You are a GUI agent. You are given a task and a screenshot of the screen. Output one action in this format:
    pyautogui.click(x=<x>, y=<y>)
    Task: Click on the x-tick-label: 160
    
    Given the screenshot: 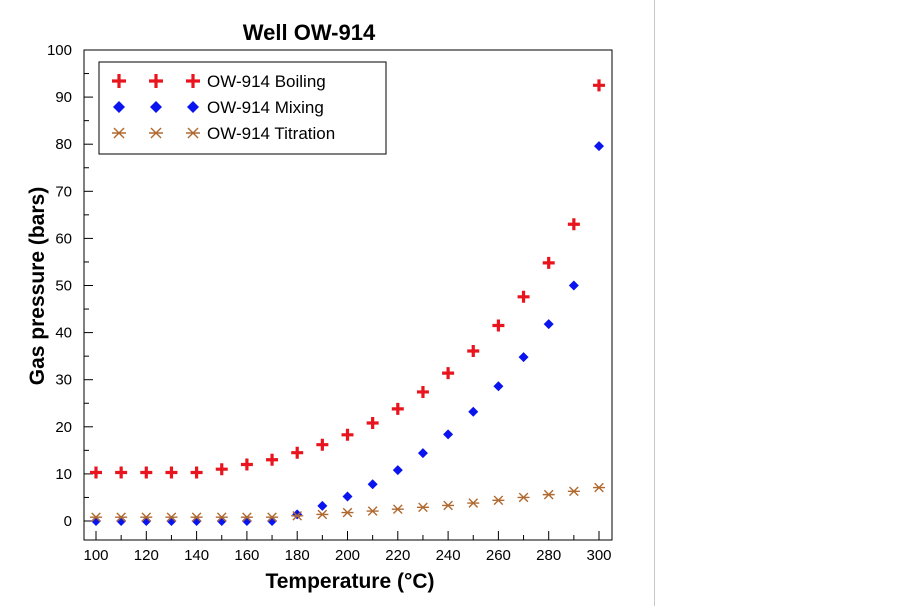 What is the action you would take?
    pyautogui.click(x=246, y=555)
    